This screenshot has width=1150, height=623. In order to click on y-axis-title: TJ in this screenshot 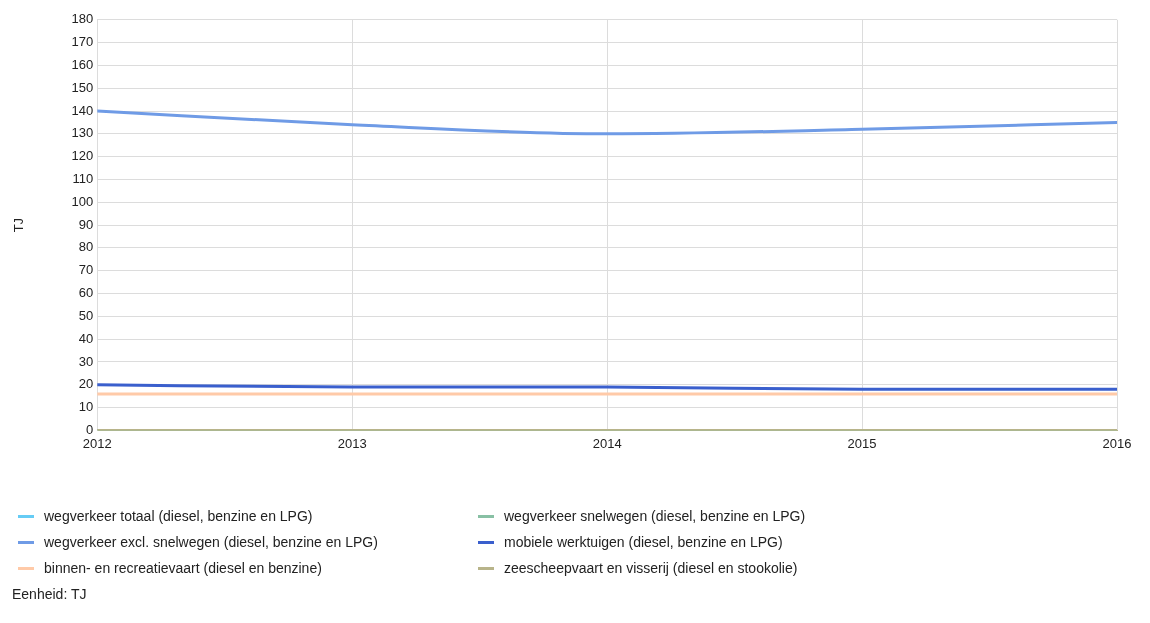, I will do `click(19, 225)`.